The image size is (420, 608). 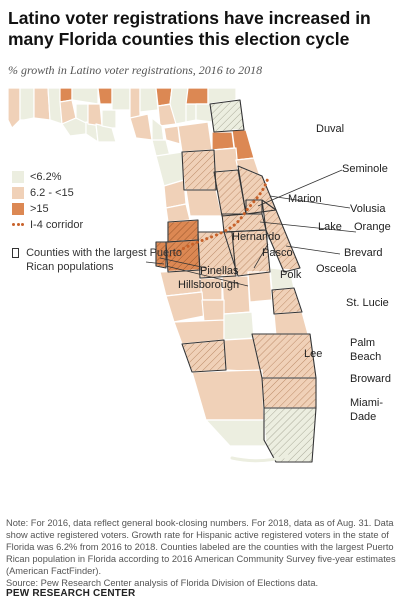 What do you see at coordinates (199, 170) in the screenshot?
I see `county-marion` at bounding box center [199, 170].